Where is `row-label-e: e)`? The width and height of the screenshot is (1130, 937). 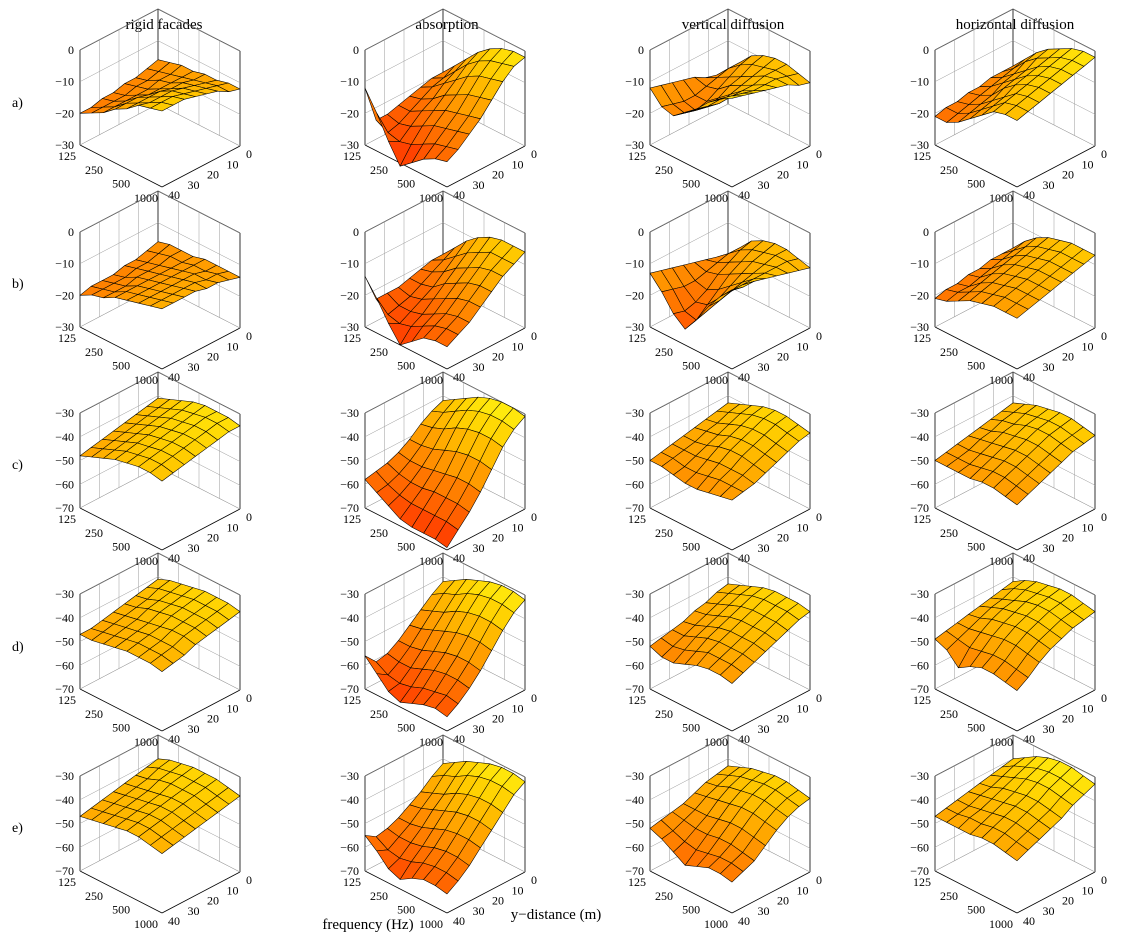 row-label-e: e) is located at coordinates (17, 828).